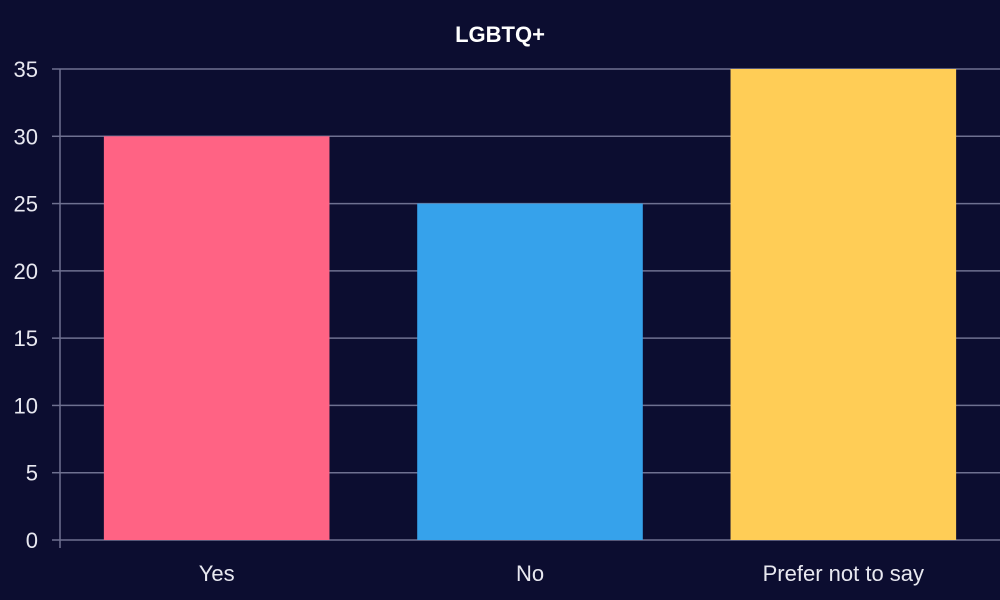  Describe the element at coordinates (561, 573) in the screenshot. I see `x-axis-category-labels: Yes No Prefer not to say` at that location.